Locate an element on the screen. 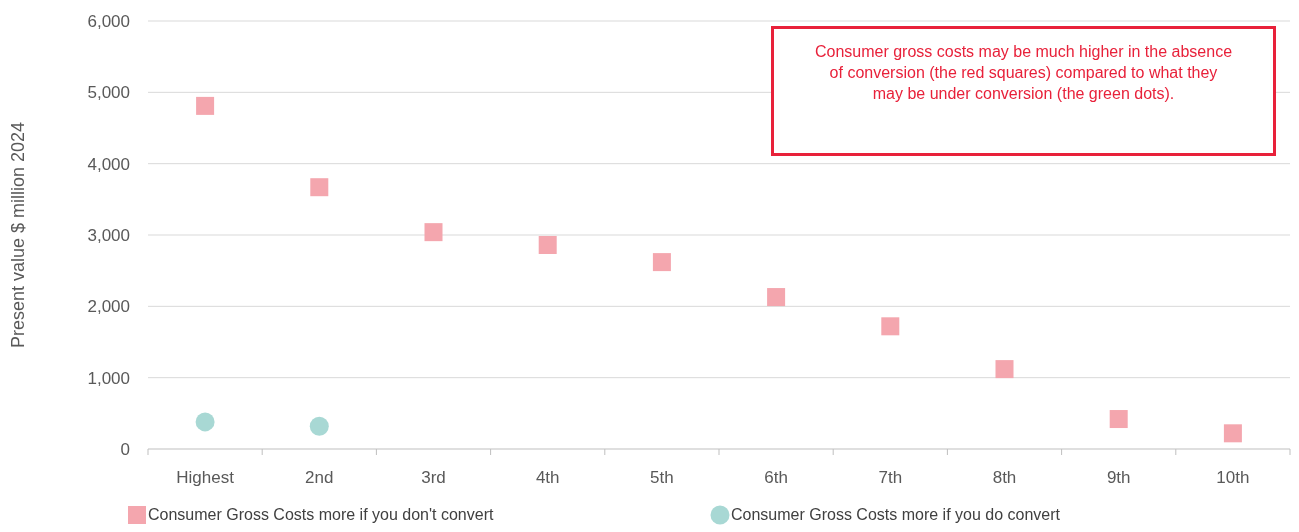 This screenshot has width=1299, height=532. x-tick-label: 8th is located at coordinates (1004, 477).